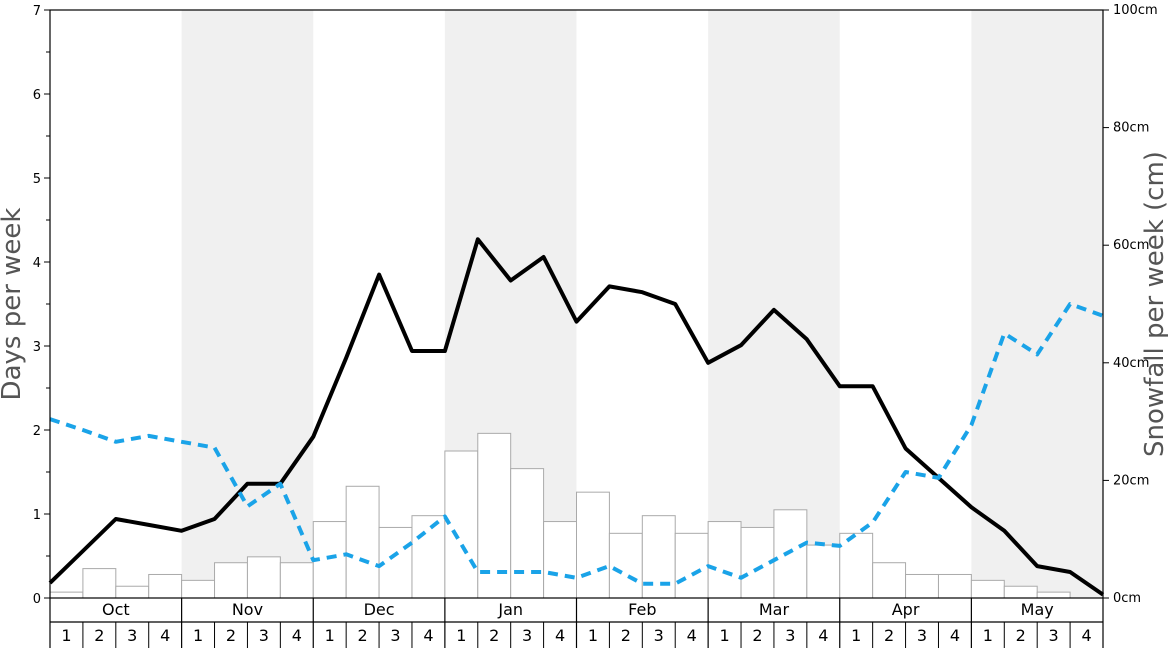  Describe the element at coordinates (1037, 609) in the screenshot. I see `month-label-may: May` at that location.